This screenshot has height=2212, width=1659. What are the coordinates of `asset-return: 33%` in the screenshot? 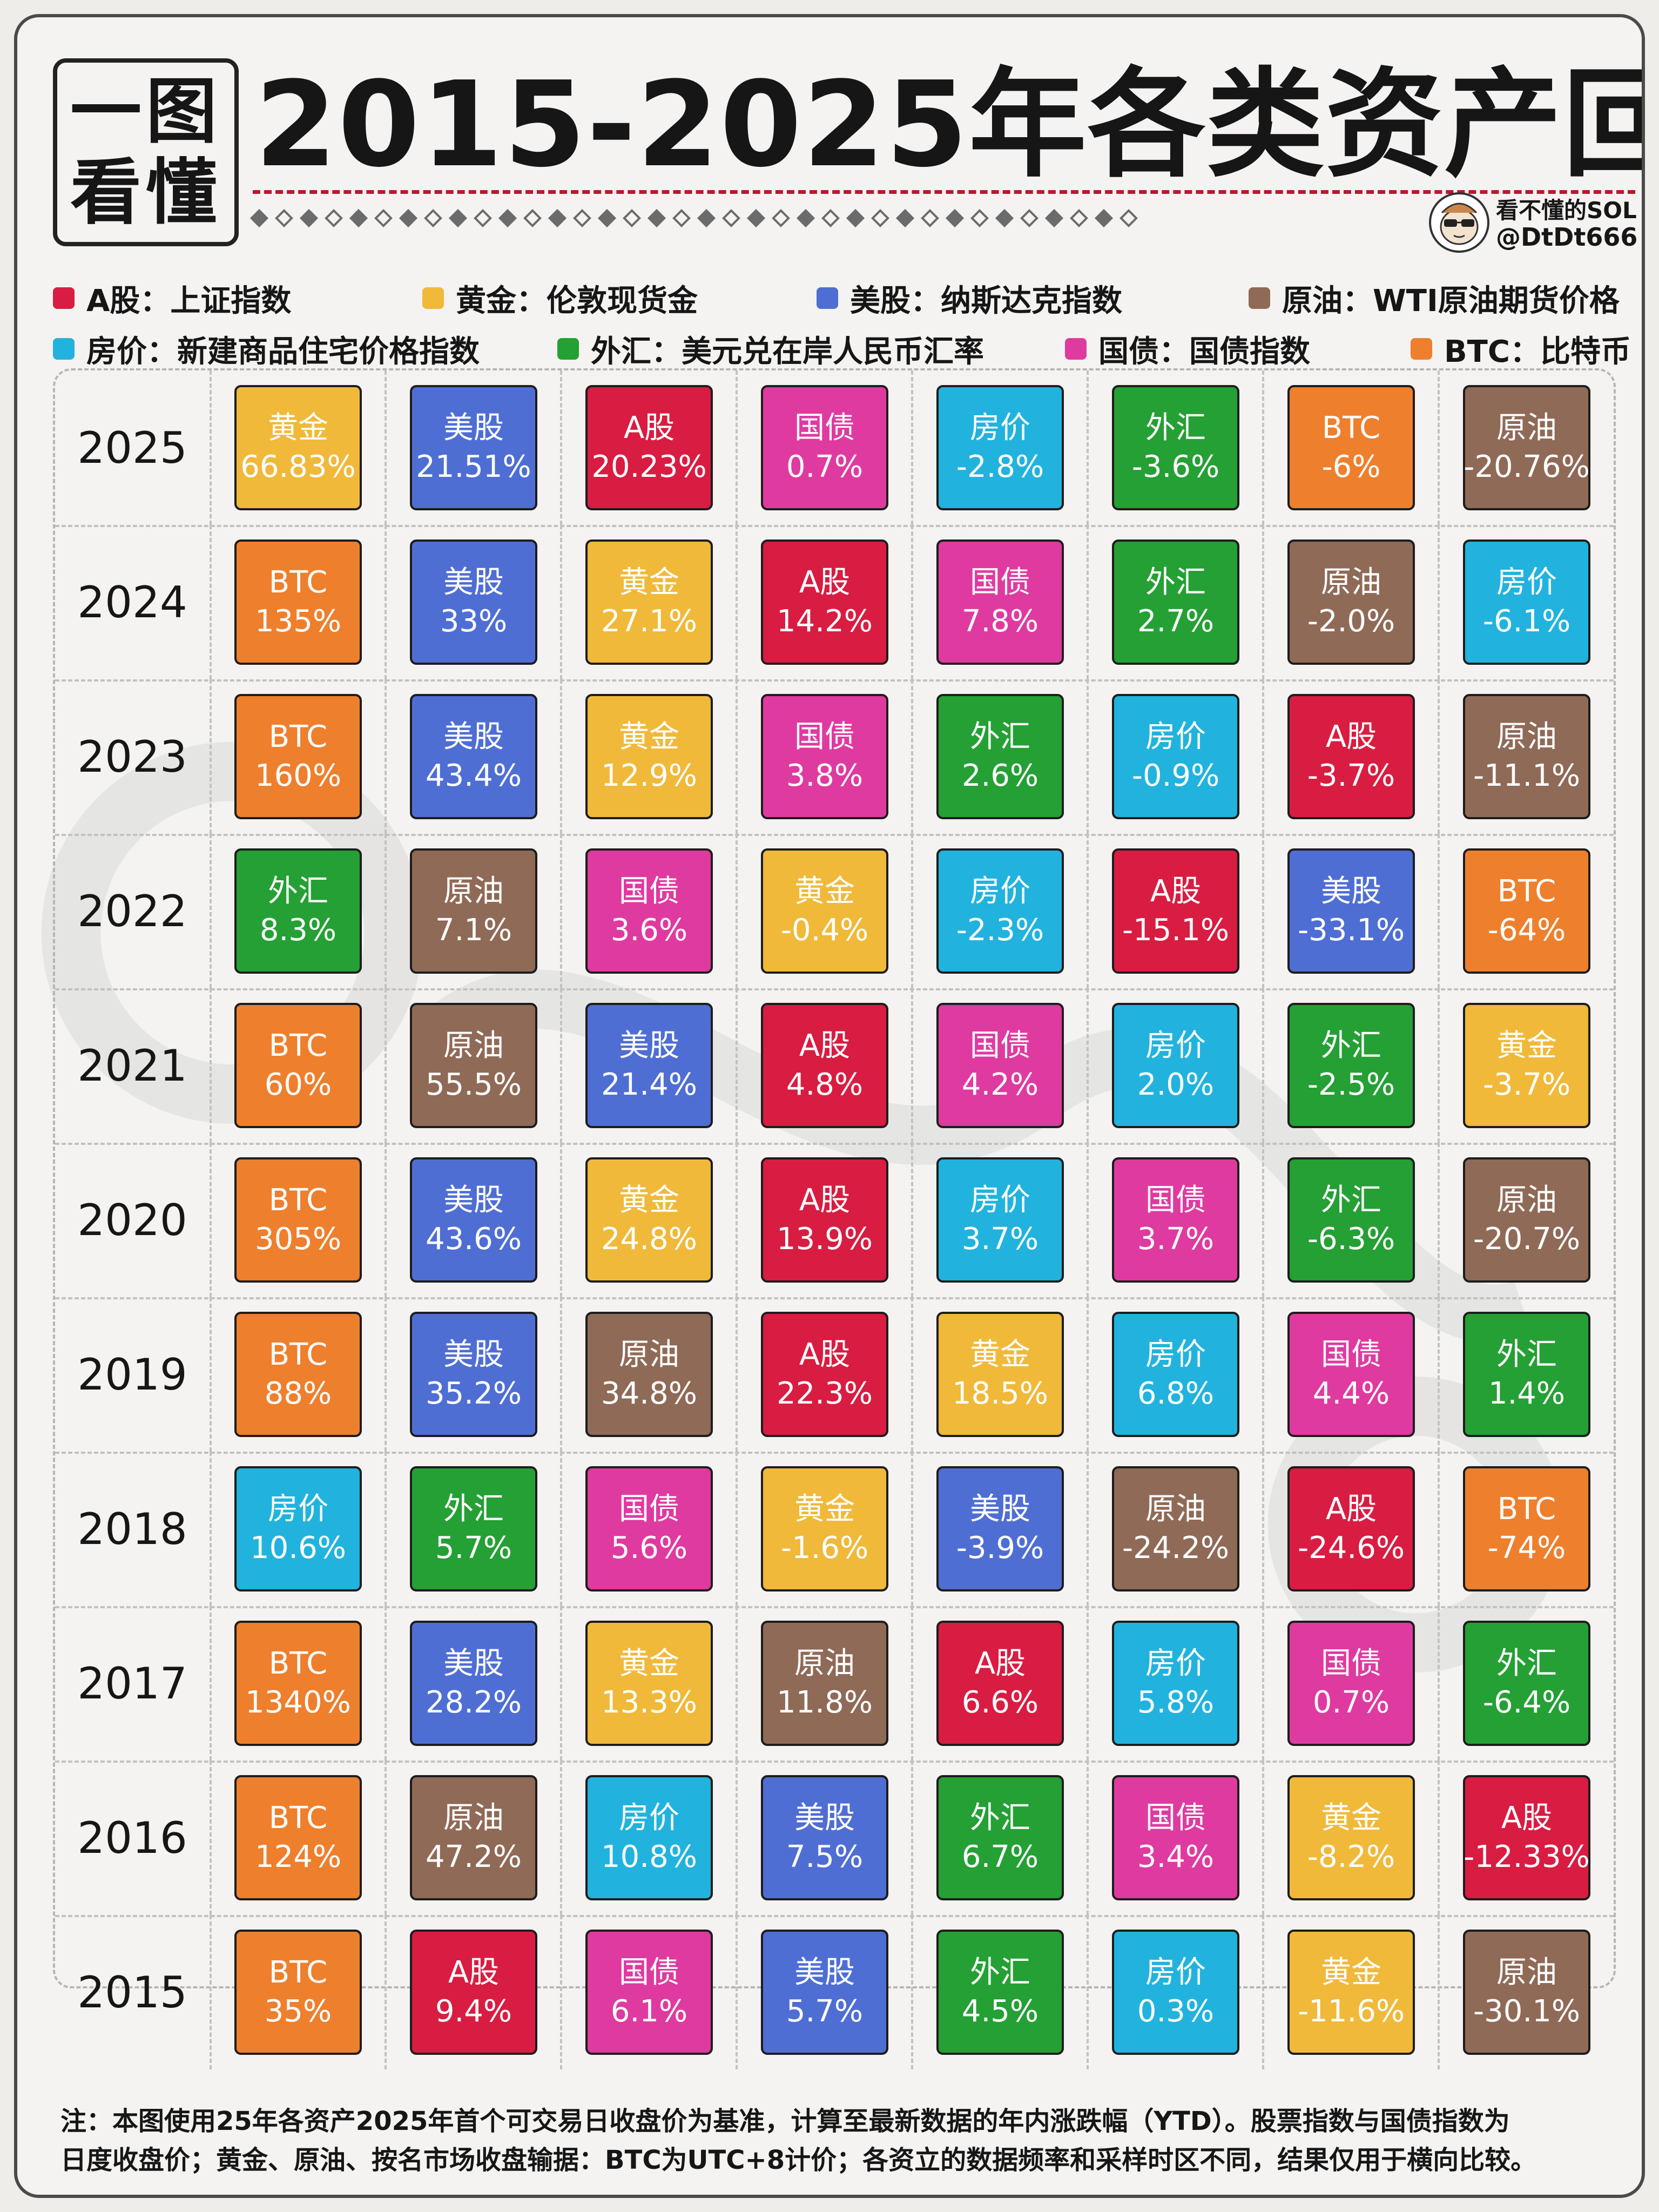 It's located at (474, 621).